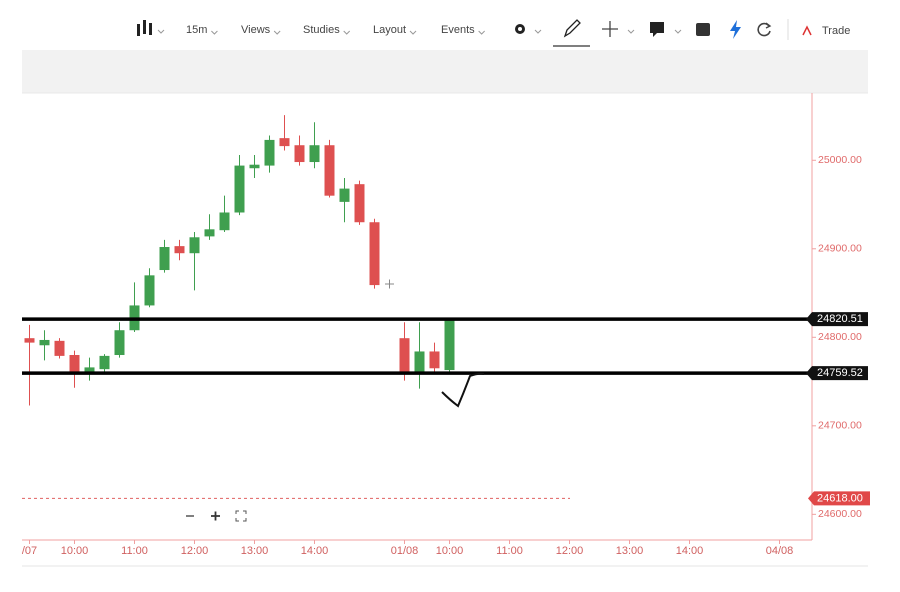 The width and height of the screenshot is (900, 592). Describe the element at coordinates (666, 29) in the screenshot. I see `comment-button` at that location.